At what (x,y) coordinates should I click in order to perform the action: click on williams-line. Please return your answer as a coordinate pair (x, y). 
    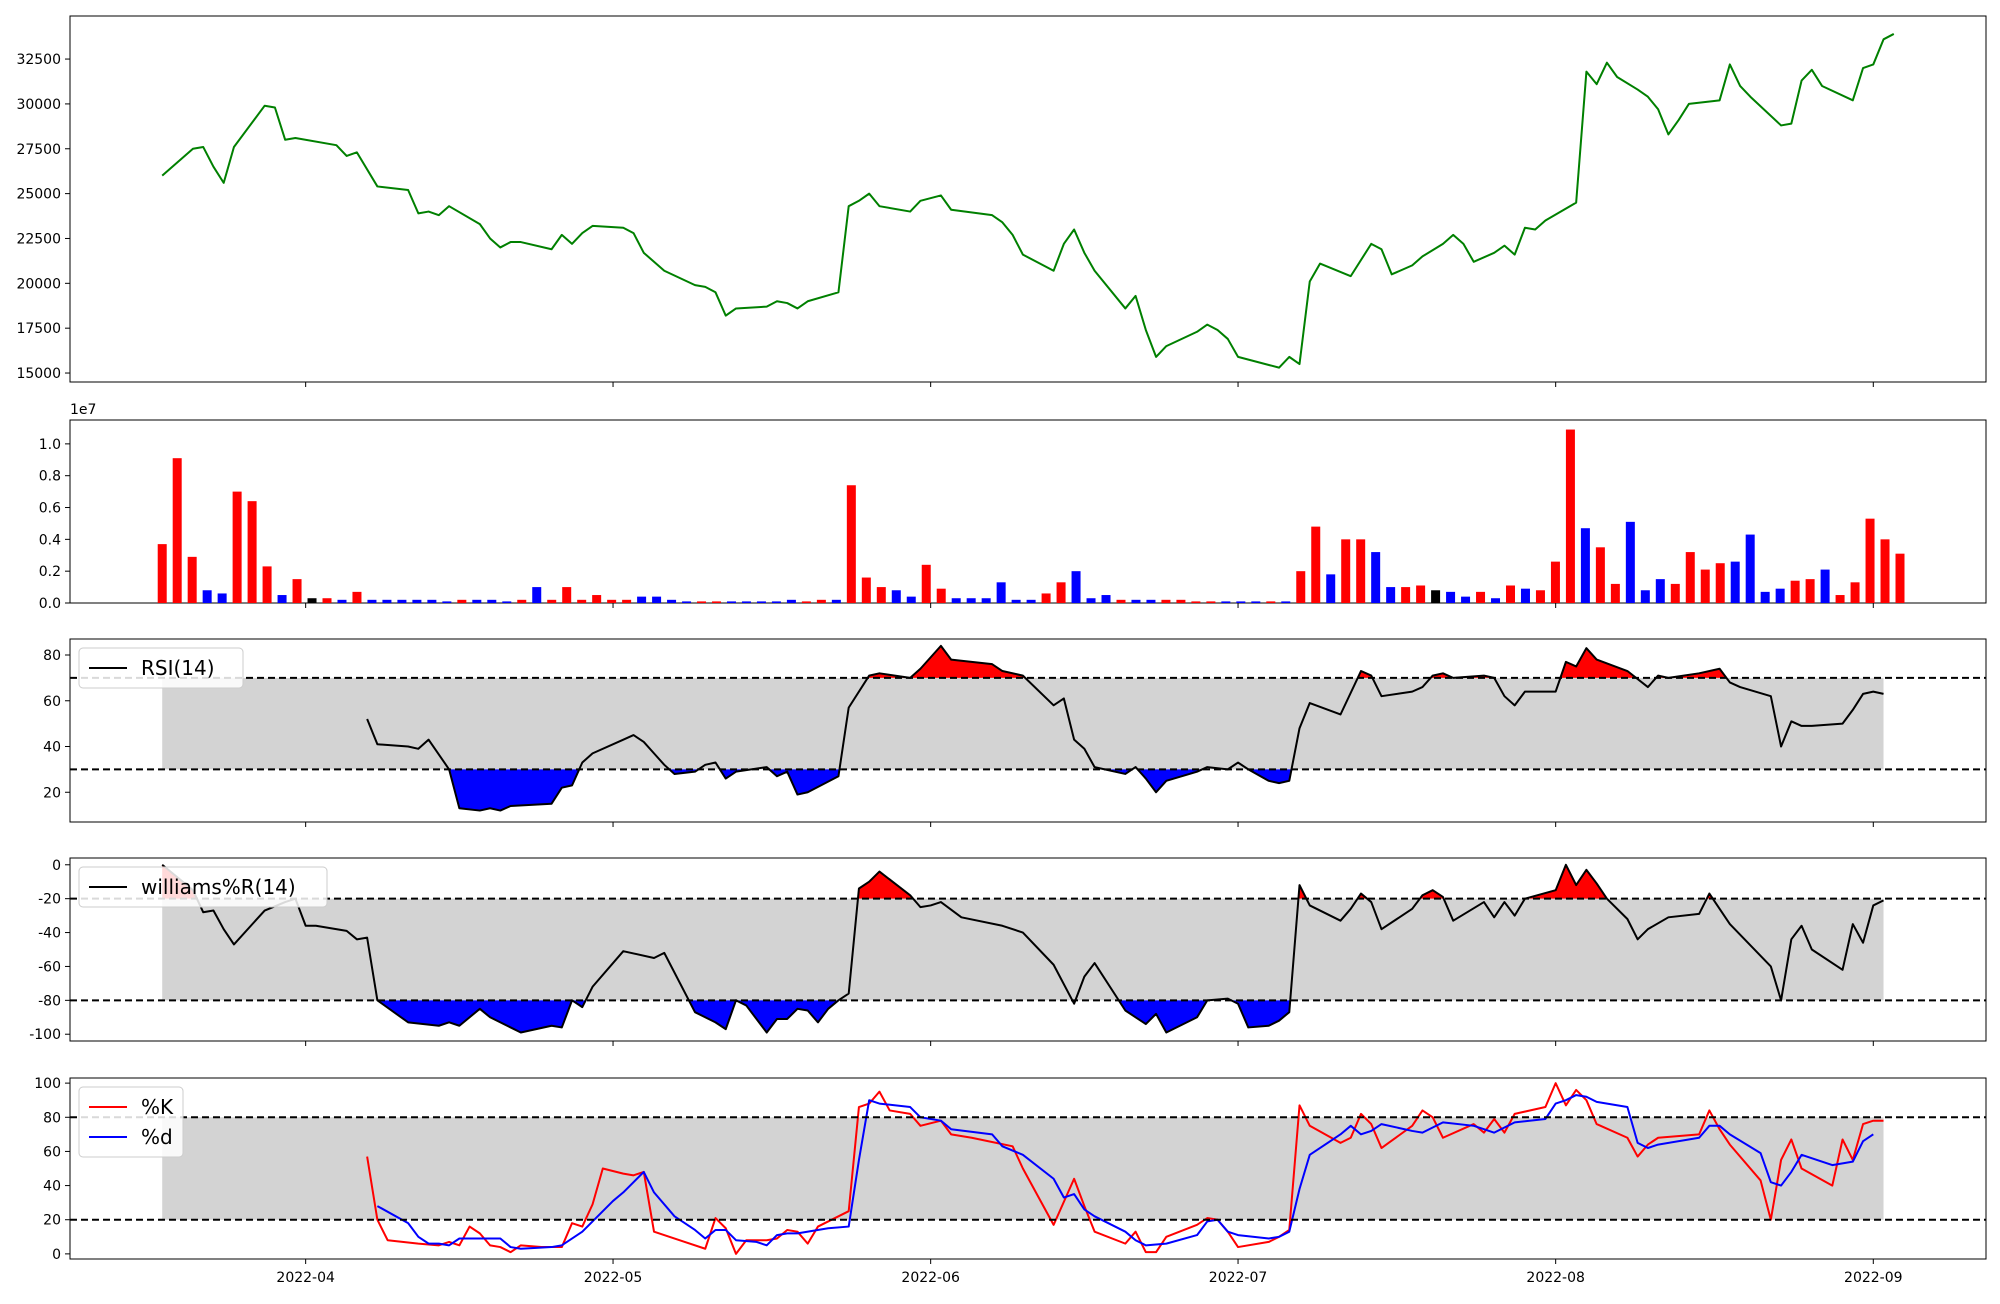
    Looking at the image, I should click on (1022, 948).